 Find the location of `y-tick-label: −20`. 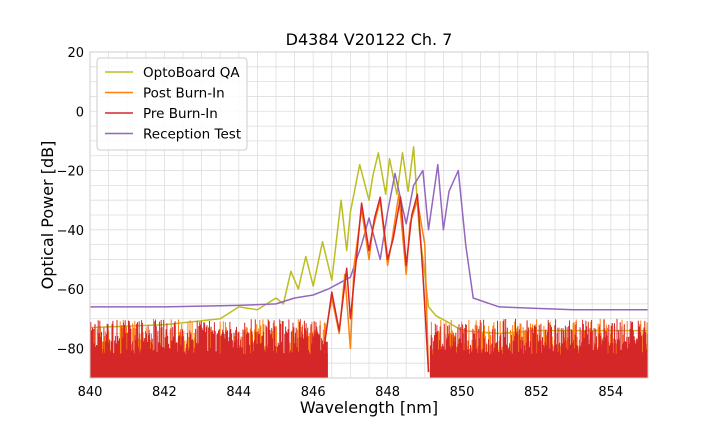

y-tick-label: −20 is located at coordinates (70, 172).